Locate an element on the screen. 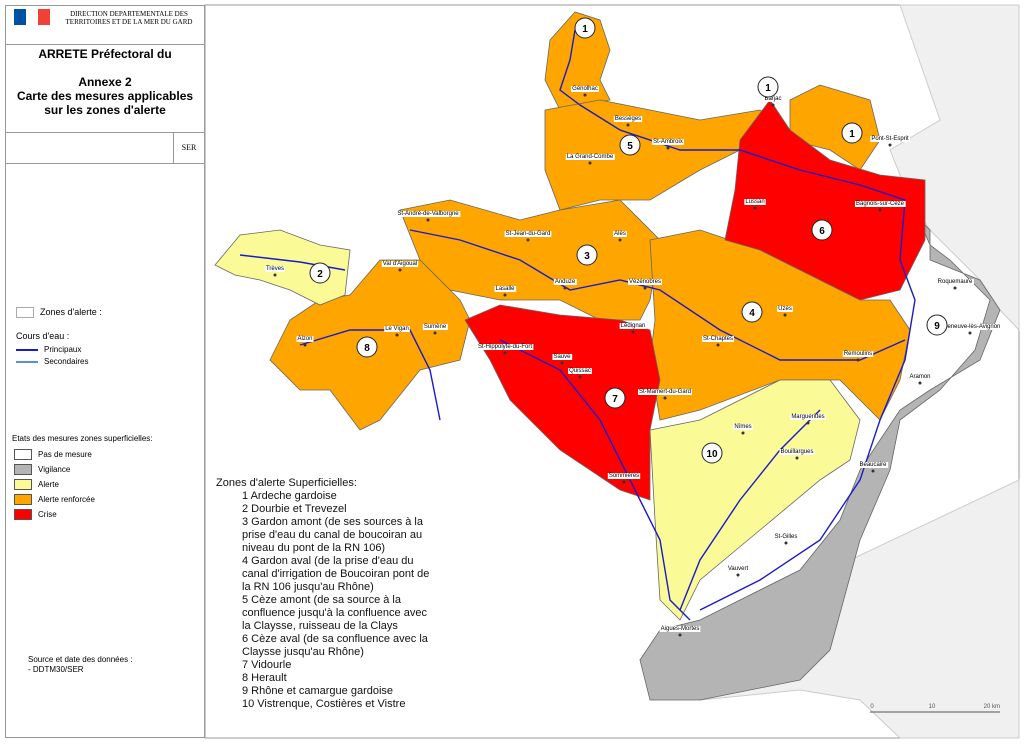 The height and width of the screenshot is (745, 1024). town-label: St-Mamert-du-Gard is located at coordinates (665, 392).